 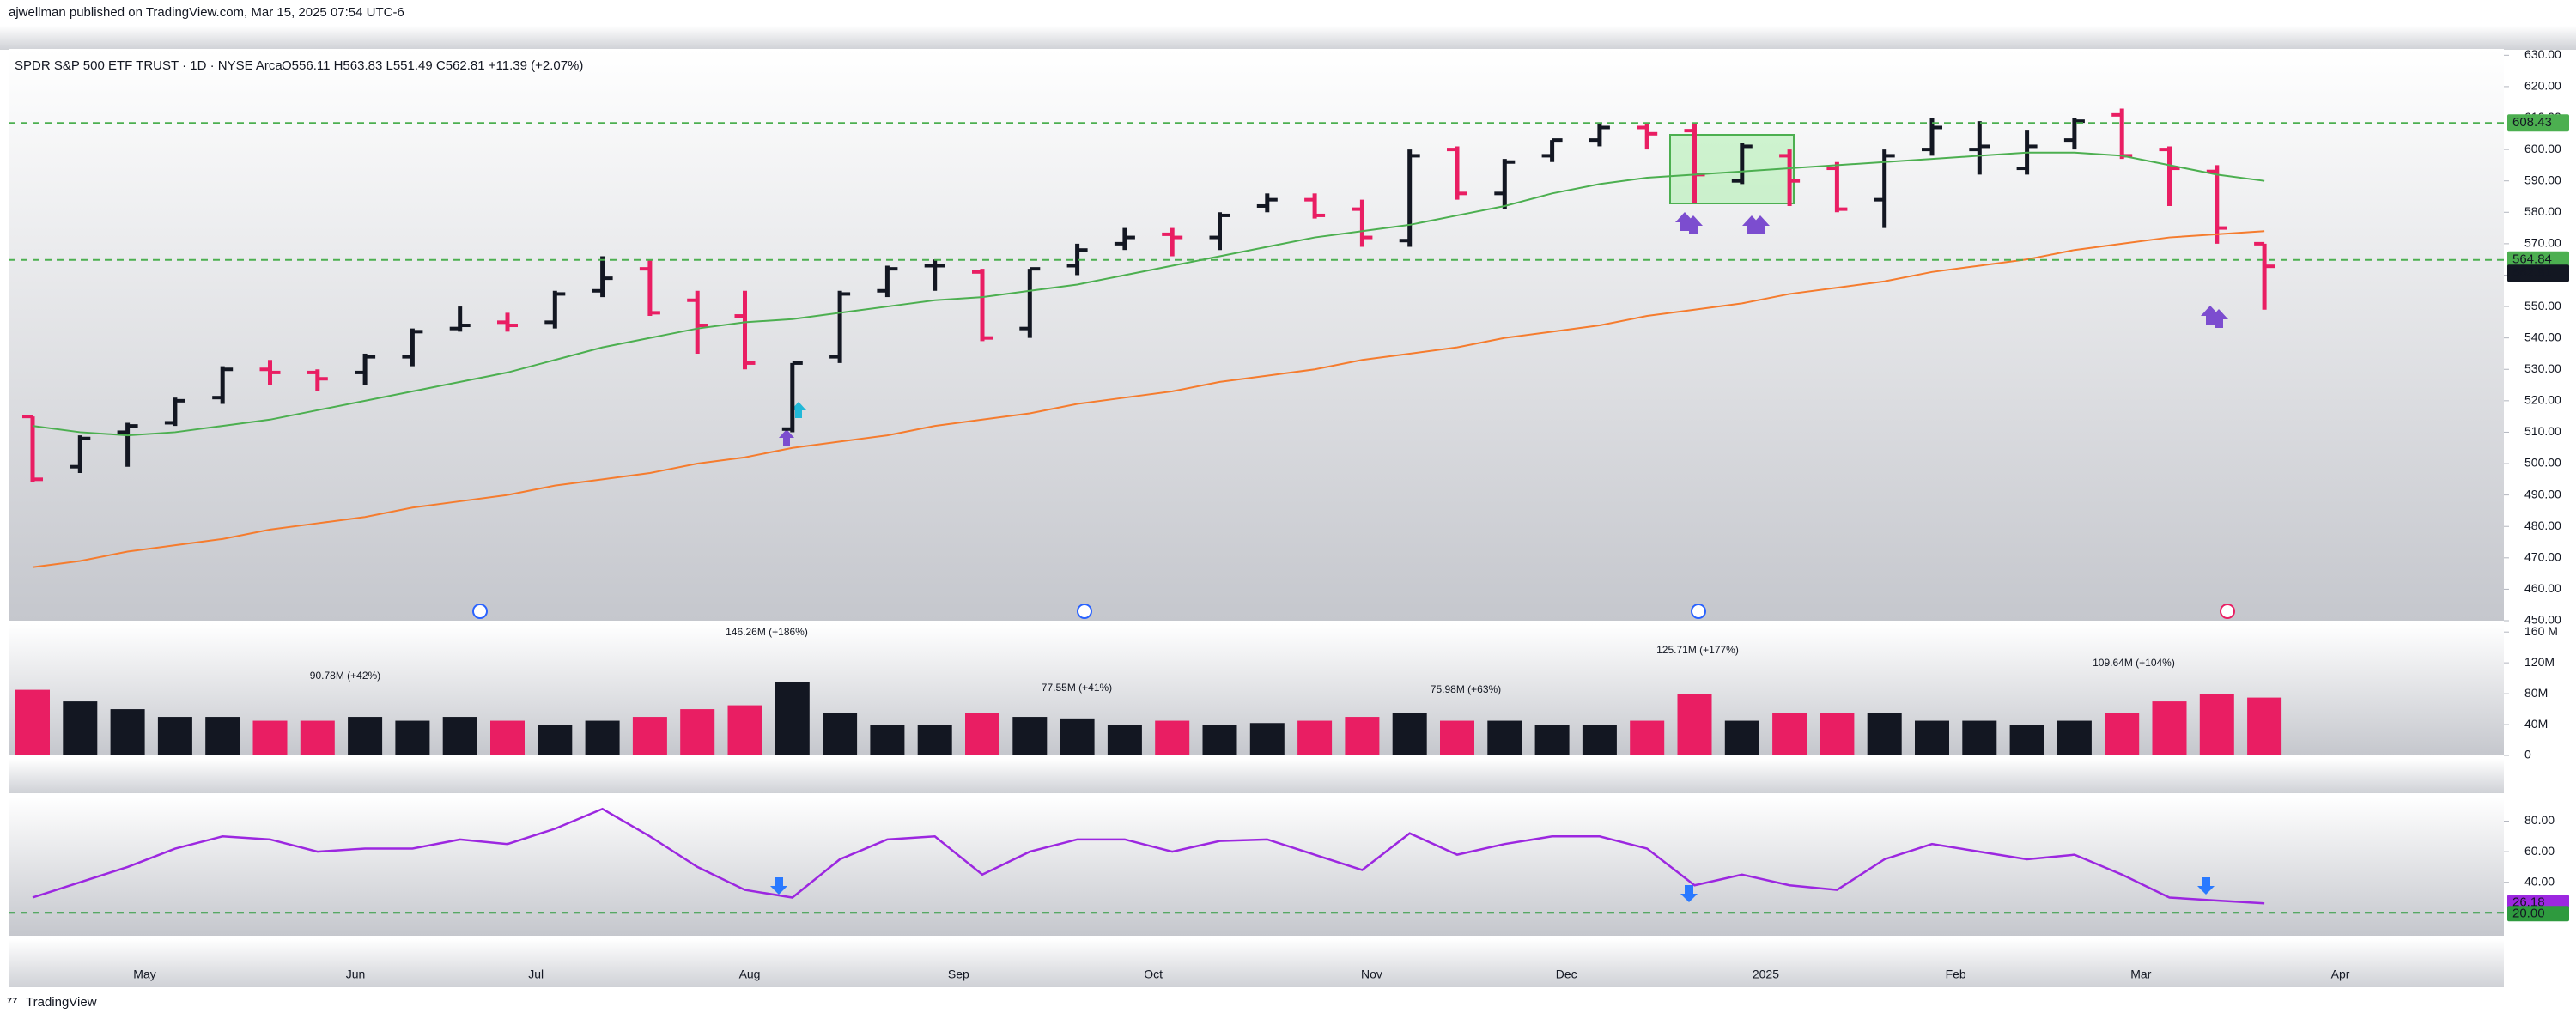 What do you see at coordinates (1566, 974) in the screenshot?
I see `x-tick-label: Dec` at bounding box center [1566, 974].